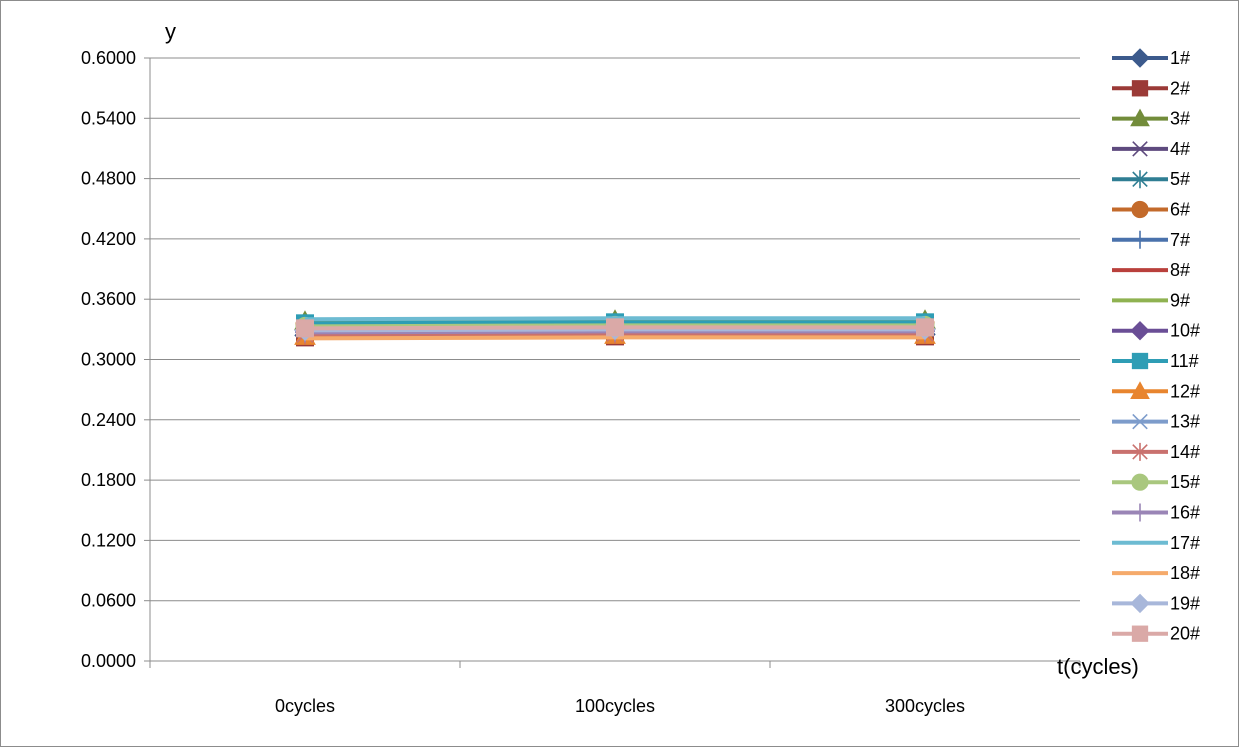 This screenshot has height=747, width=1239. Describe the element at coordinates (1151, 179) in the screenshot. I see `legend-item: 5#` at that location.